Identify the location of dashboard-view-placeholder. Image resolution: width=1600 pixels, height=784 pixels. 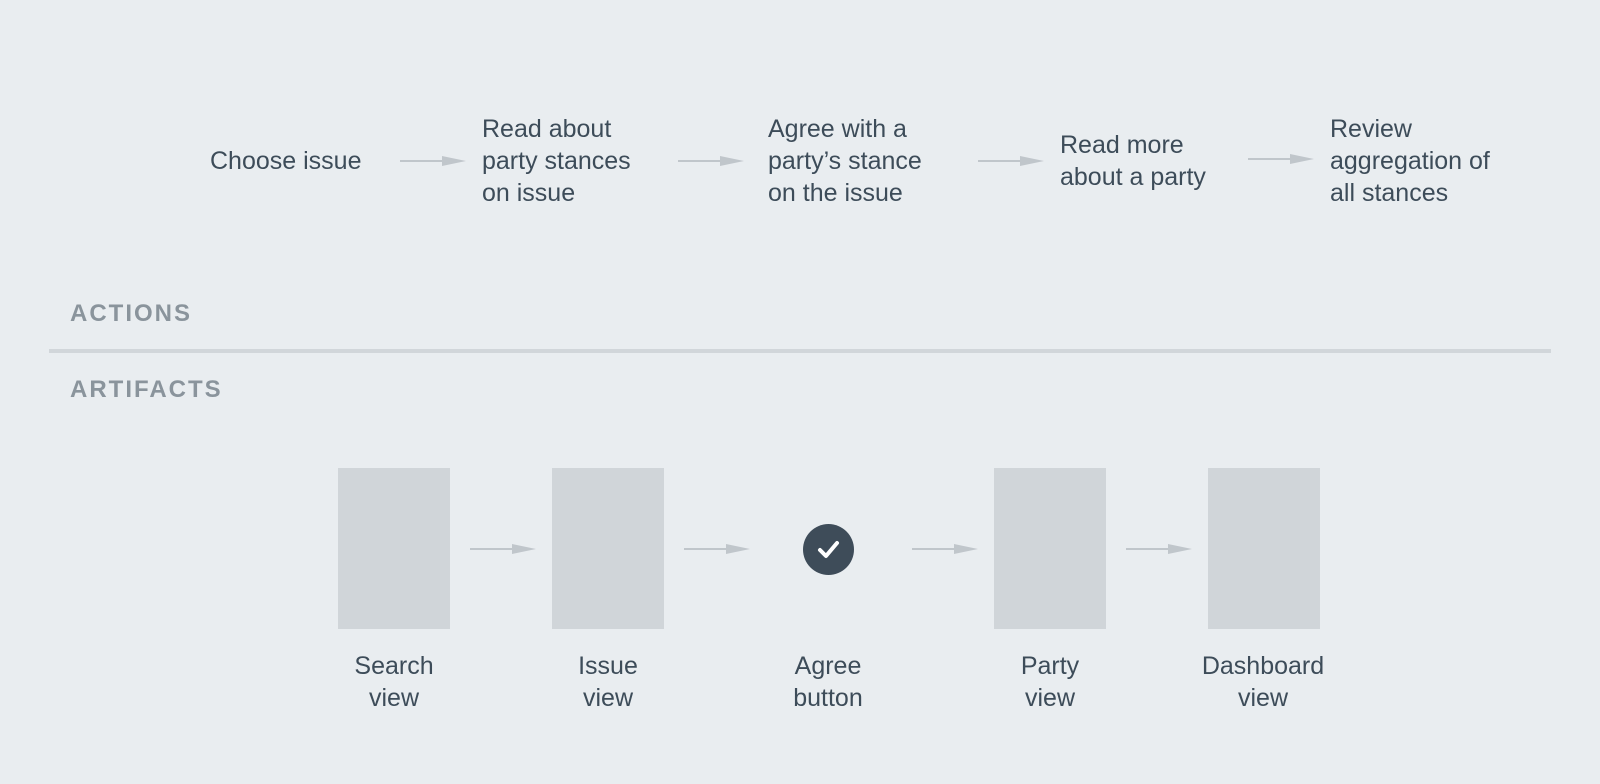
(1264, 548).